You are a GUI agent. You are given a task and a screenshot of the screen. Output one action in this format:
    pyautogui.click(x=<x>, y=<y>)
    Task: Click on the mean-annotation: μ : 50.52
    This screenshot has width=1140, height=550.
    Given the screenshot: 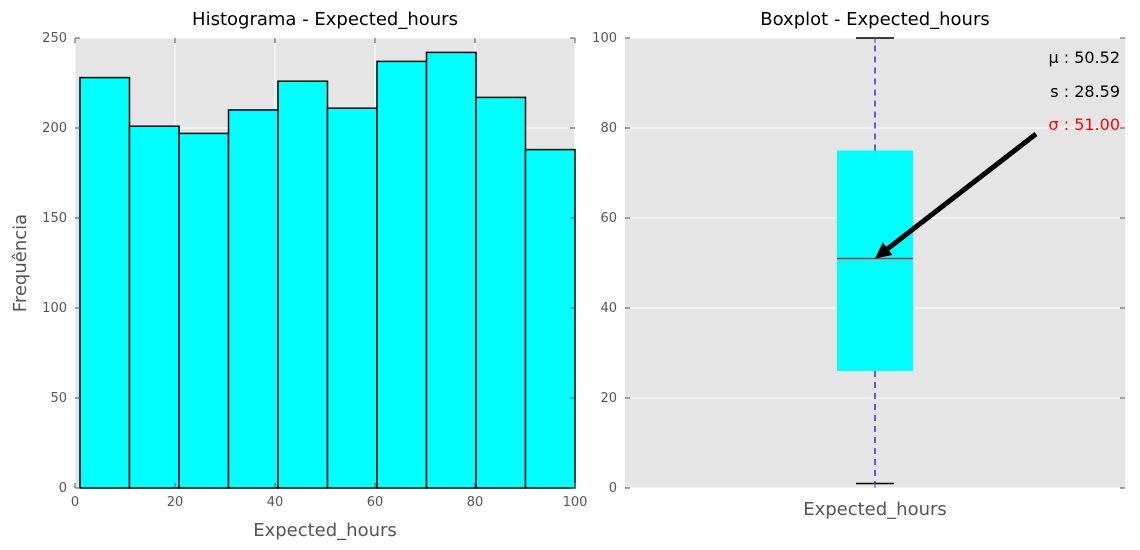 What is the action you would take?
    pyautogui.click(x=1084, y=57)
    